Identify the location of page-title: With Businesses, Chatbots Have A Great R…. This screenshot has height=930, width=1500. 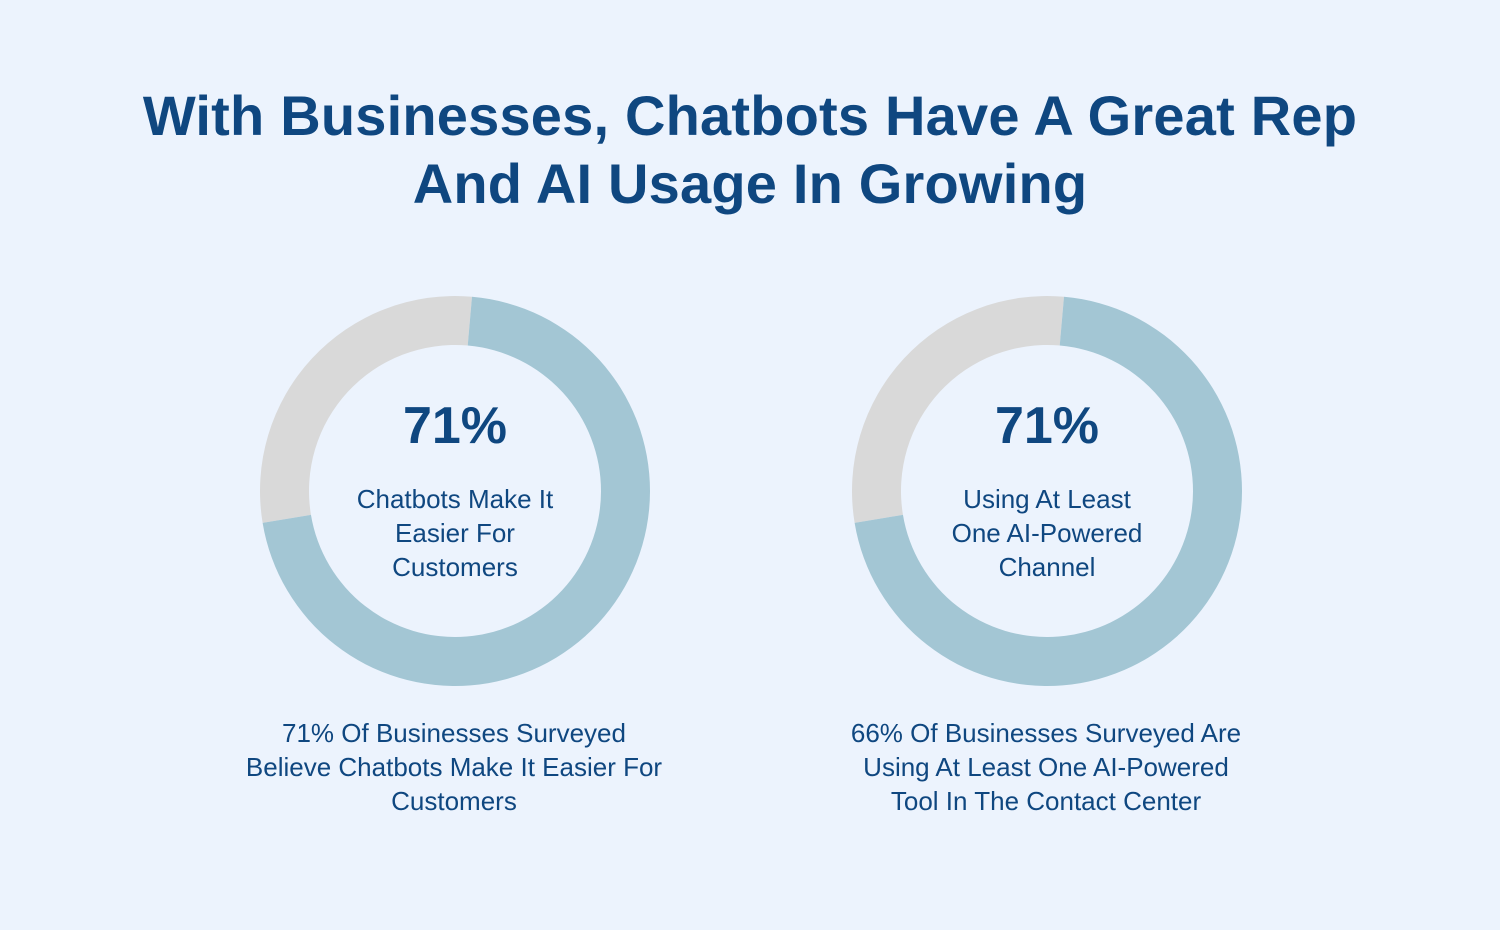
(750, 150).